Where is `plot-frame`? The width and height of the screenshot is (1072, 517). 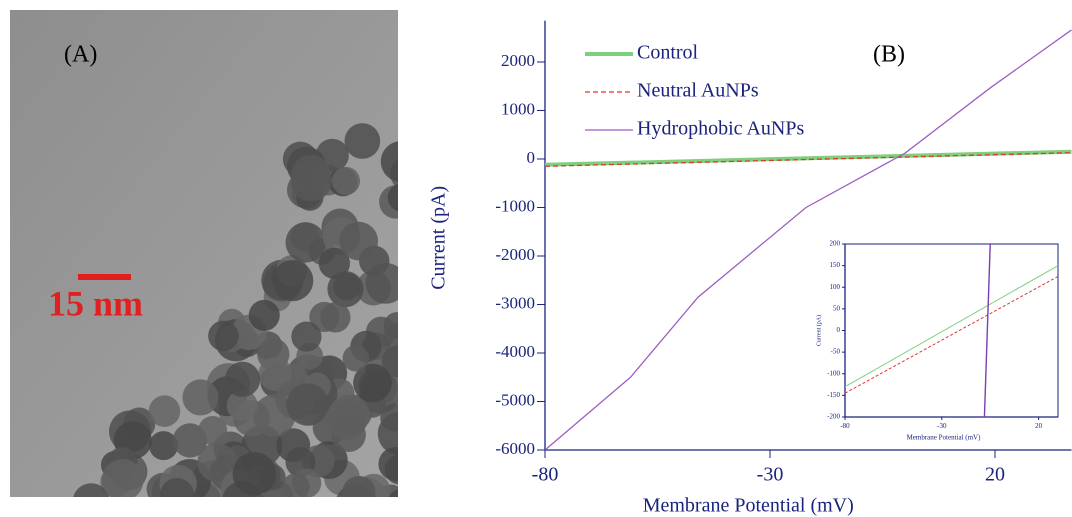 plot-frame is located at coordinates (951, 330).